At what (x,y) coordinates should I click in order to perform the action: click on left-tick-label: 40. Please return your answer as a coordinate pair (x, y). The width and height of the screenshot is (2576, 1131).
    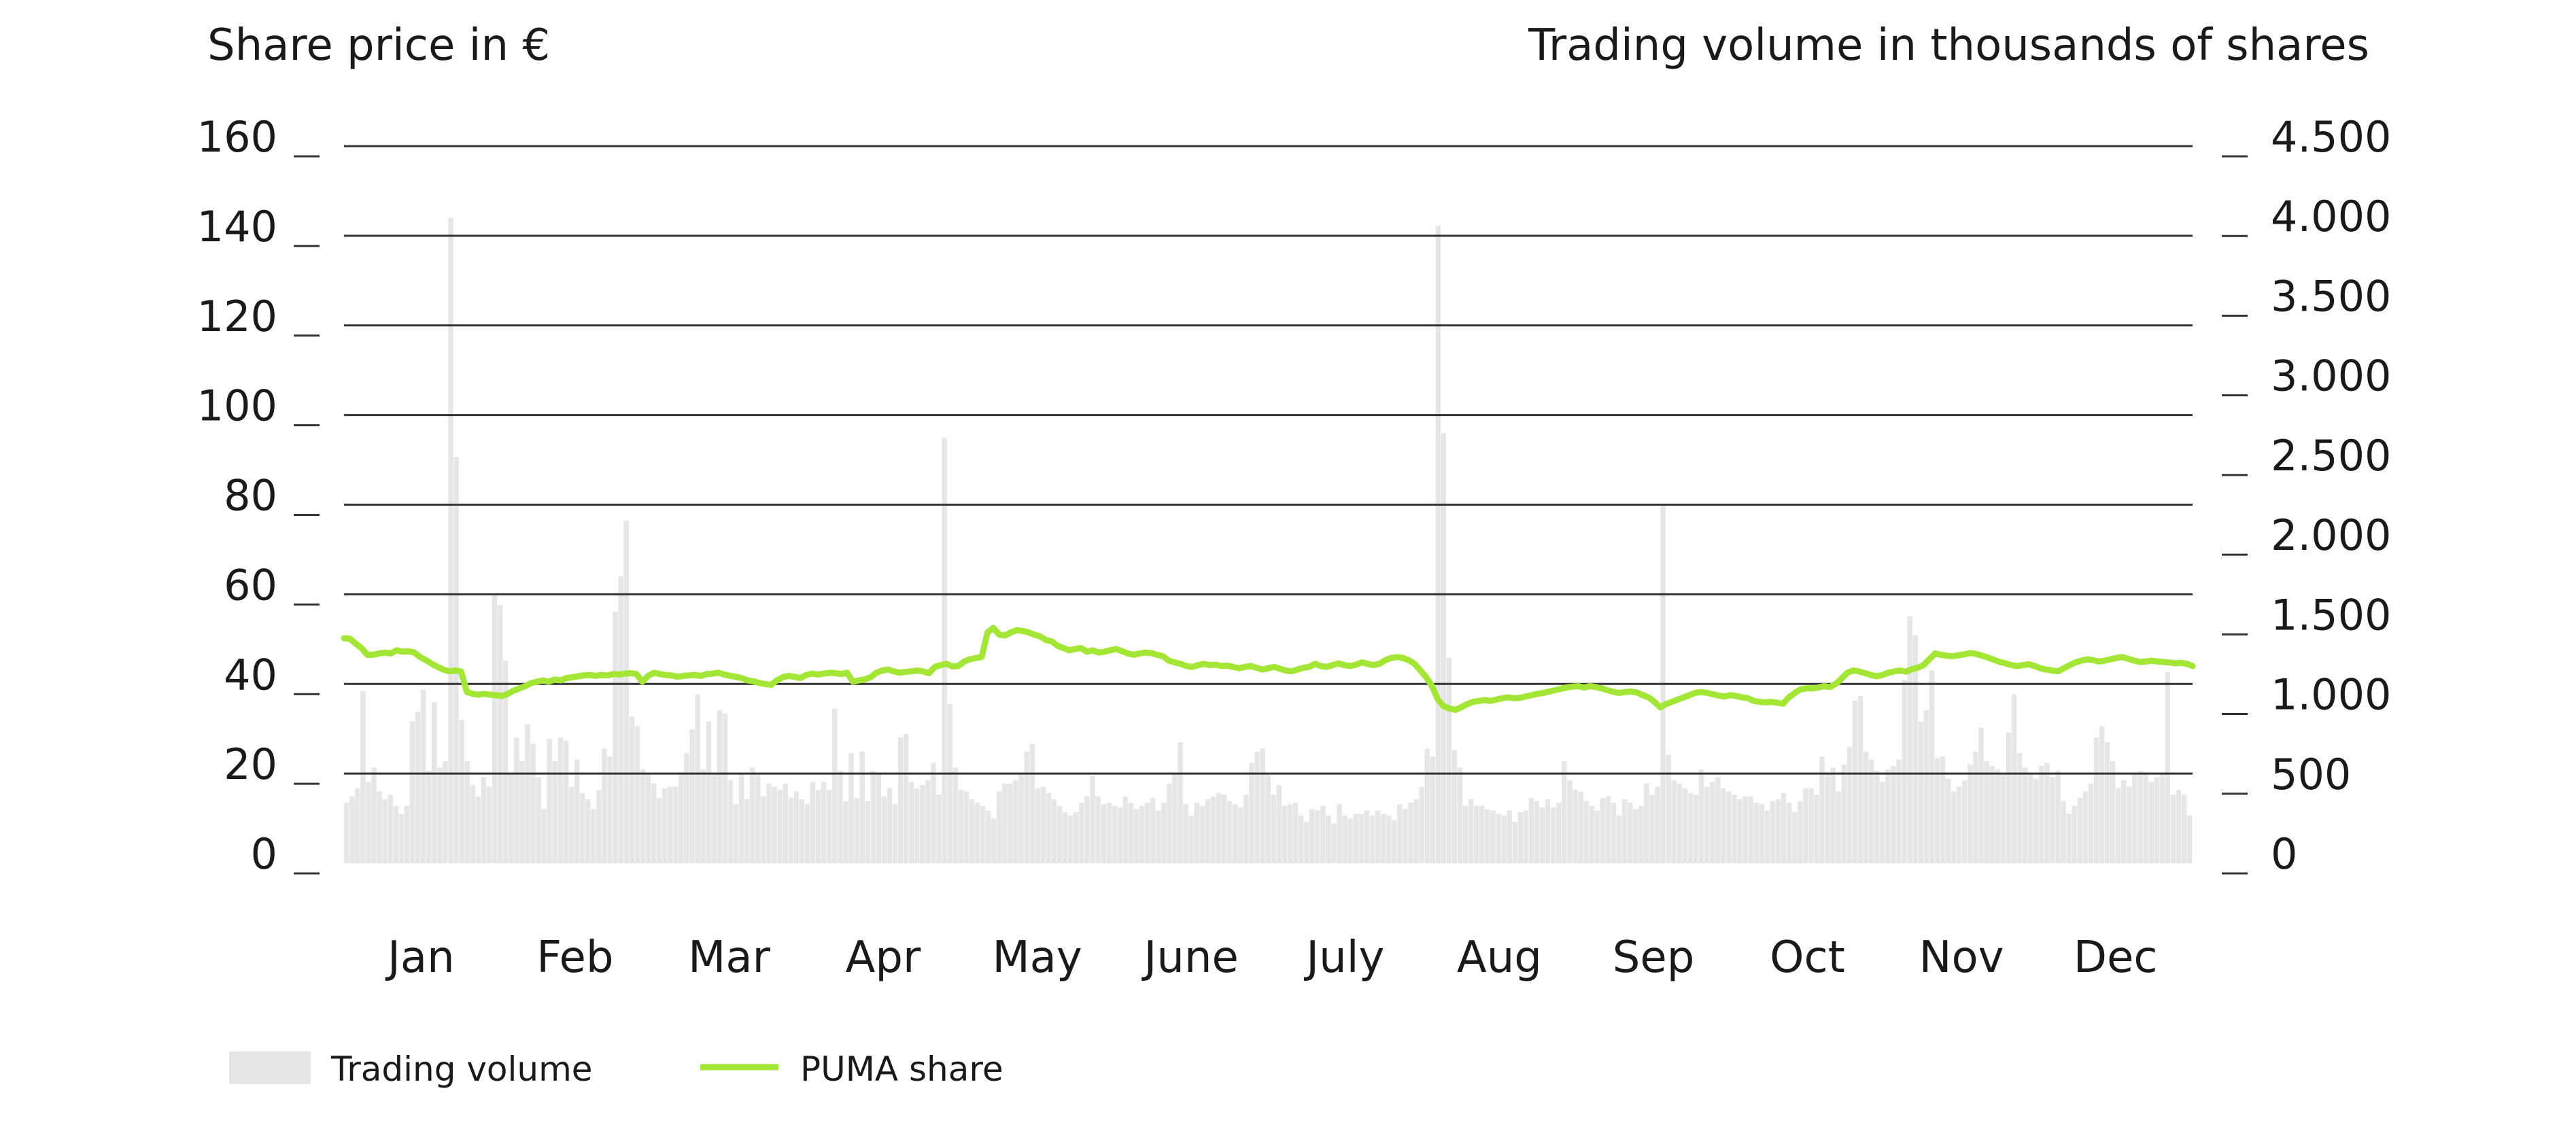
    Looking at the image, I should click on (250, 674).